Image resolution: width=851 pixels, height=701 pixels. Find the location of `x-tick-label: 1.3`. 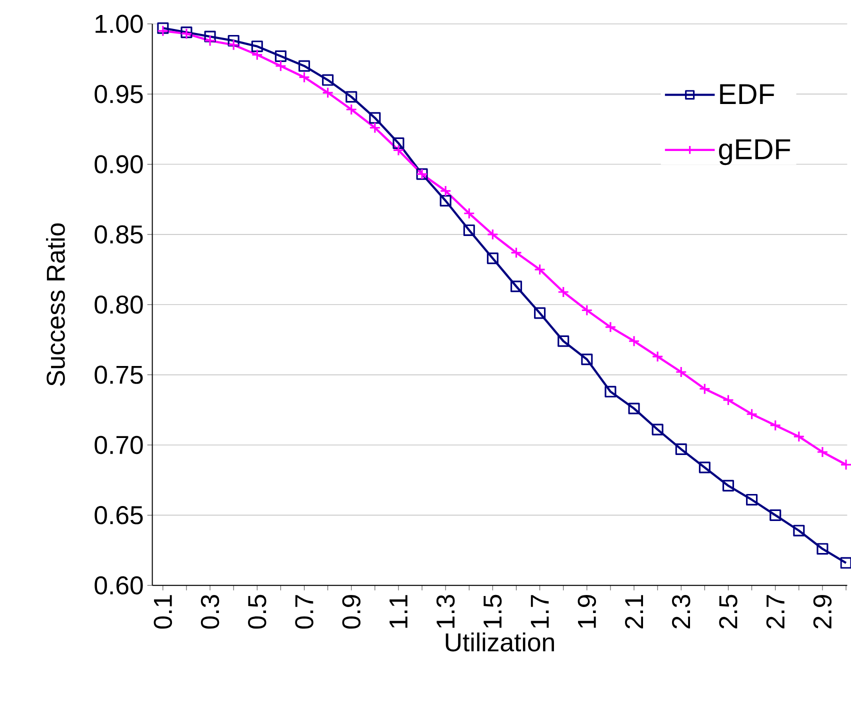

x-tick-label: 1.3 is located at coordinates (445, 611).